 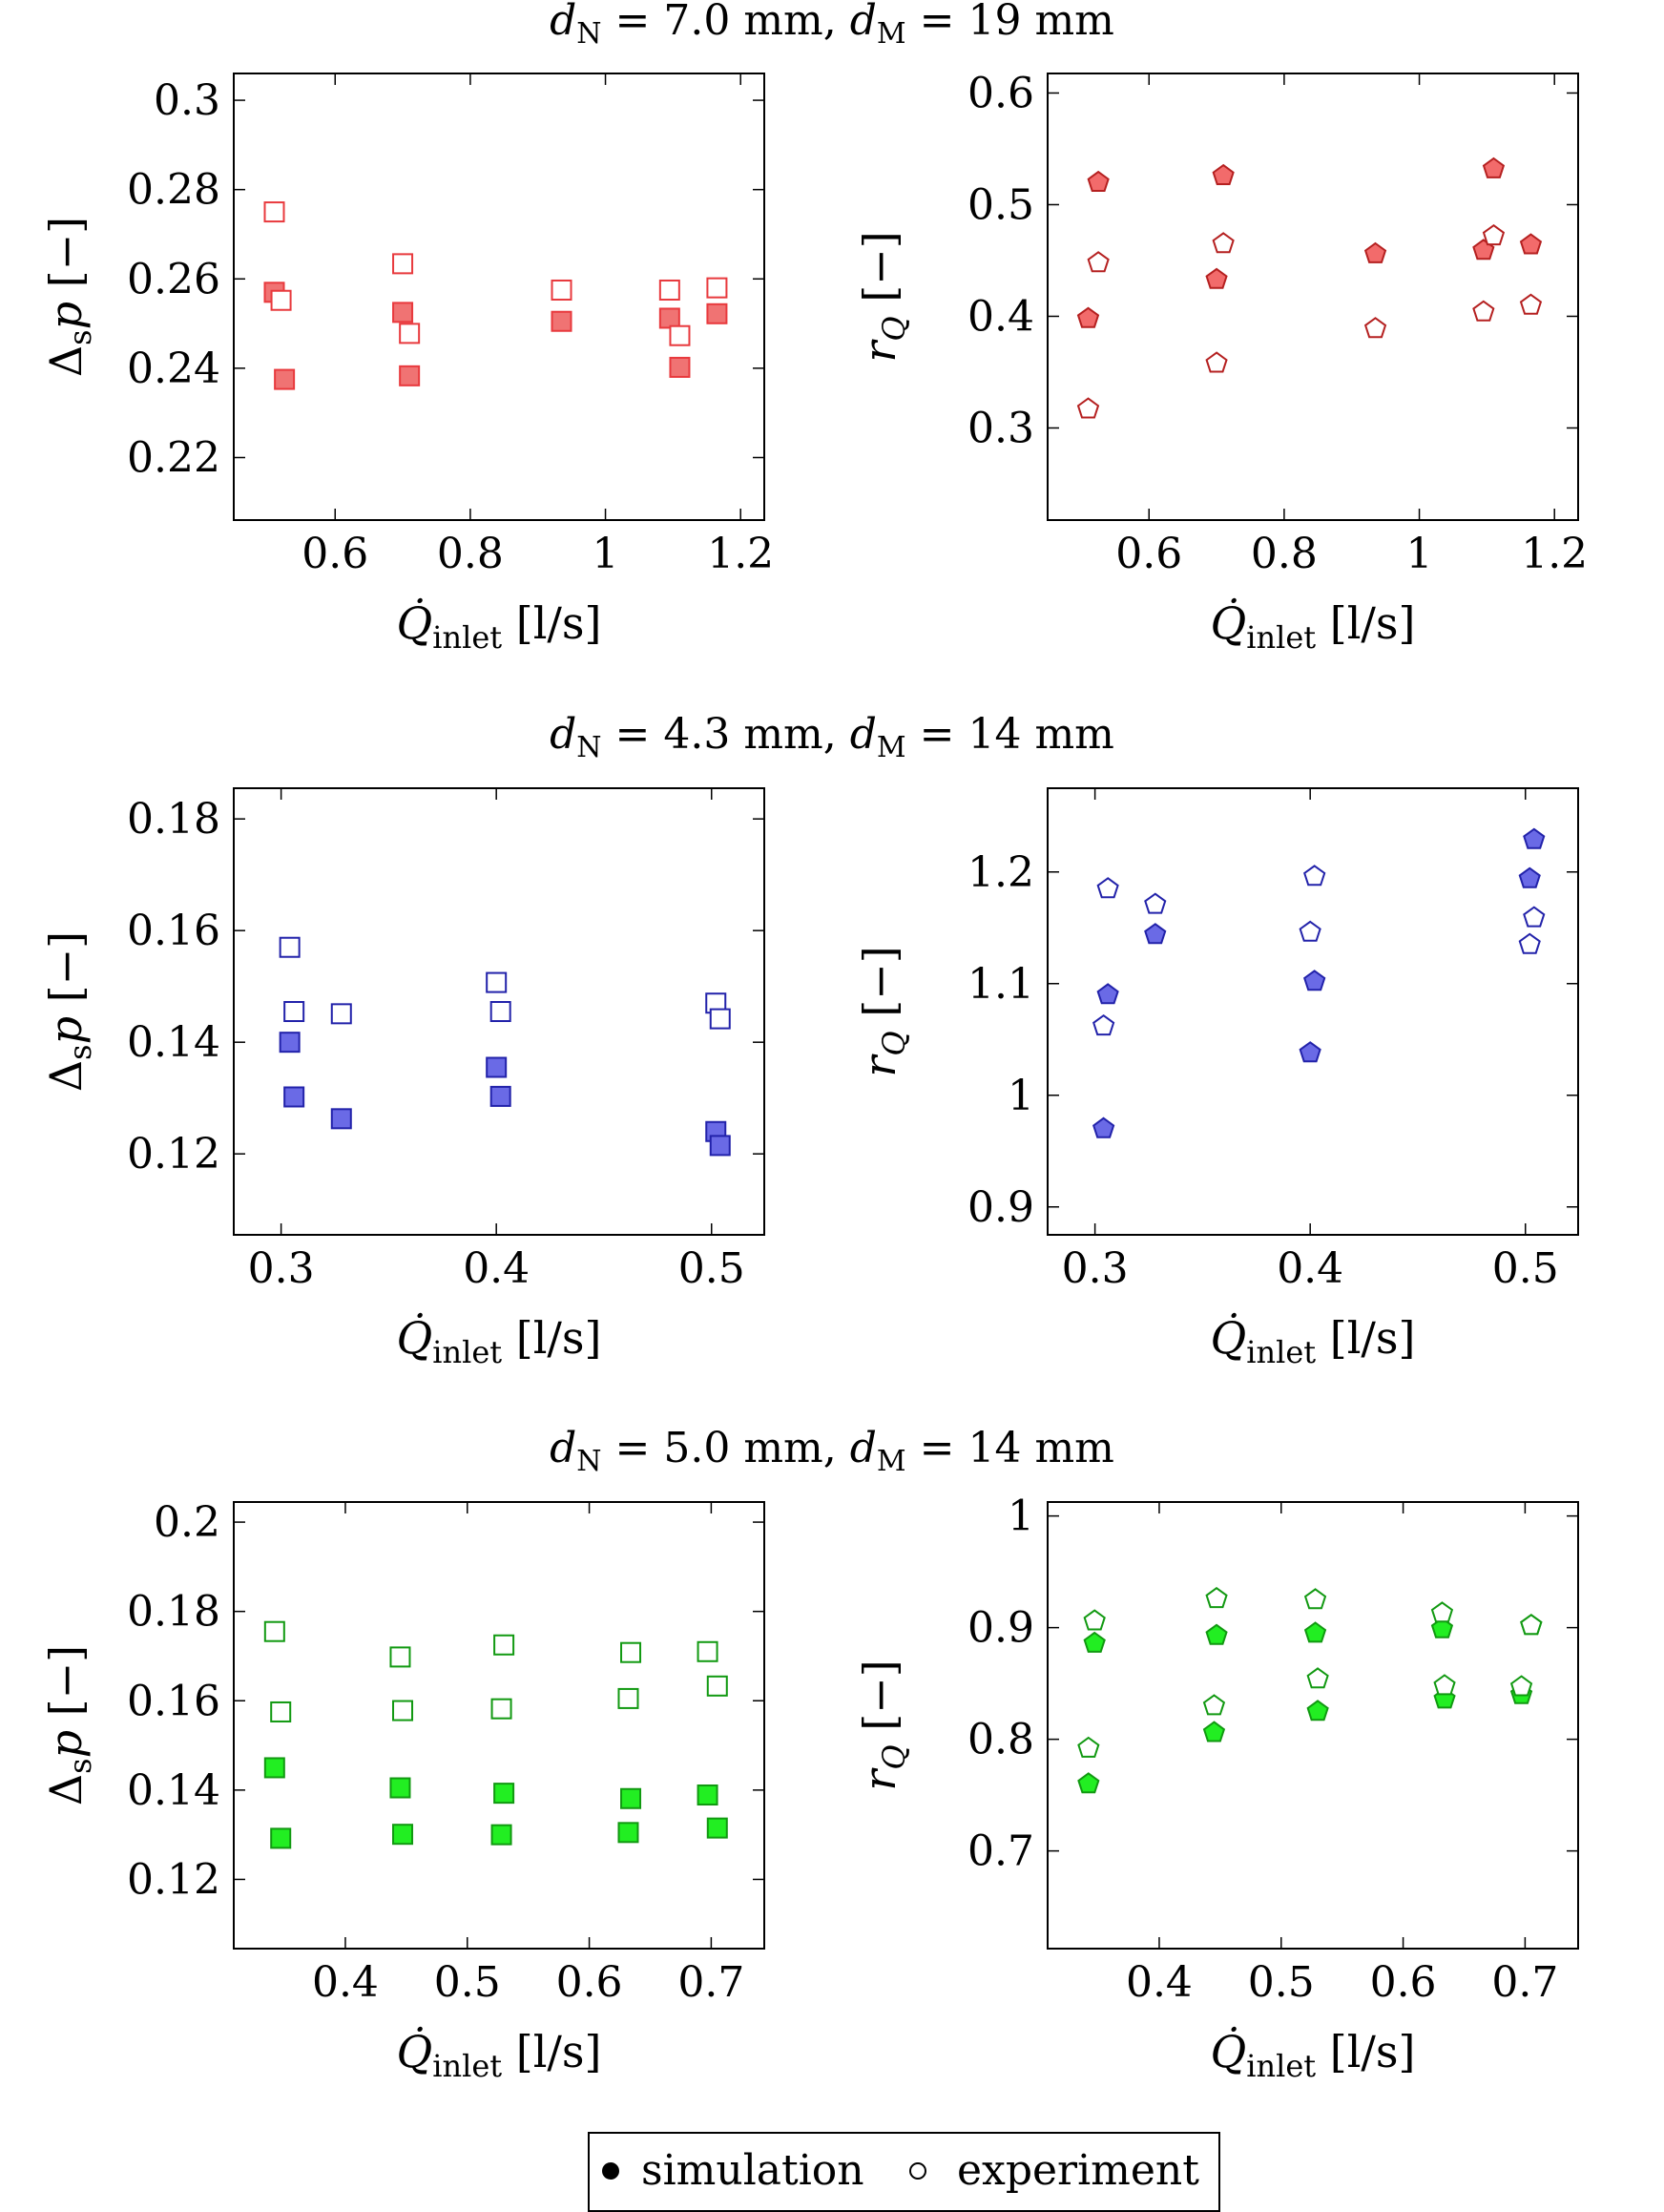 I want to click on y-axis-label: Δsp [−], so click(x=69, y=297).